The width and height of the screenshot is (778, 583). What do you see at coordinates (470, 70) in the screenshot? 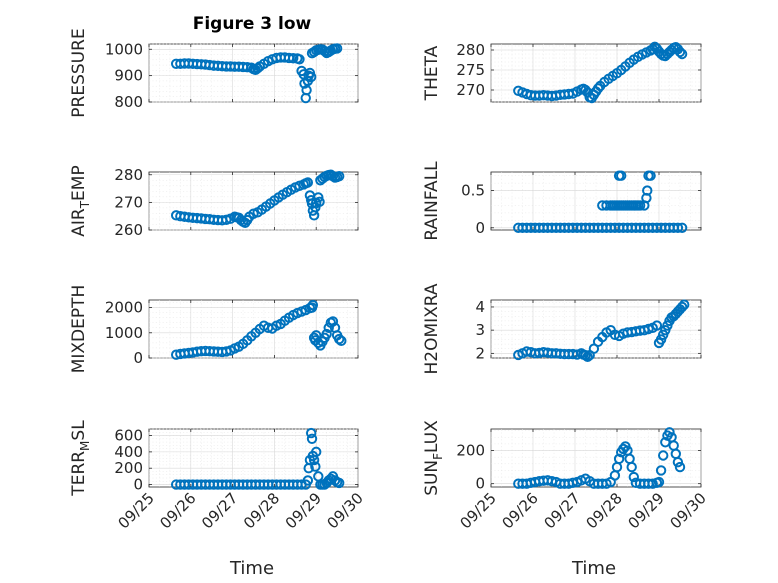
I see `y-tick-label: 275` at bounding box center [470, 70].